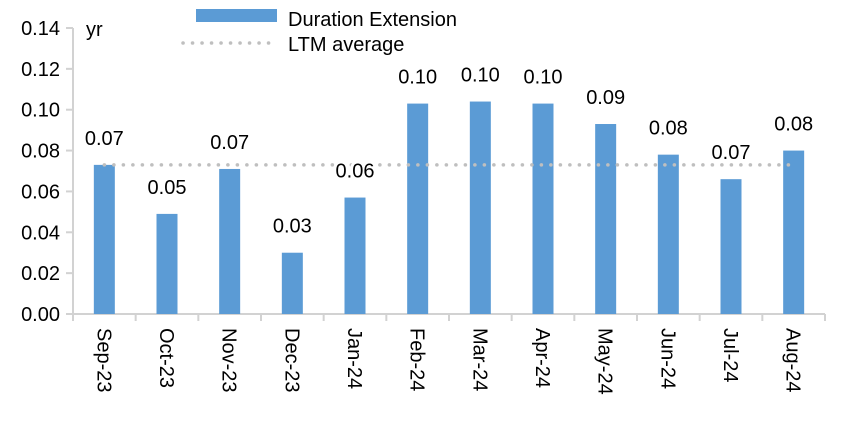 Image resolution: width=852 pixels, height=422 pixels. I want to click on legend: Duration Extension LTM average, so click(319, 32).